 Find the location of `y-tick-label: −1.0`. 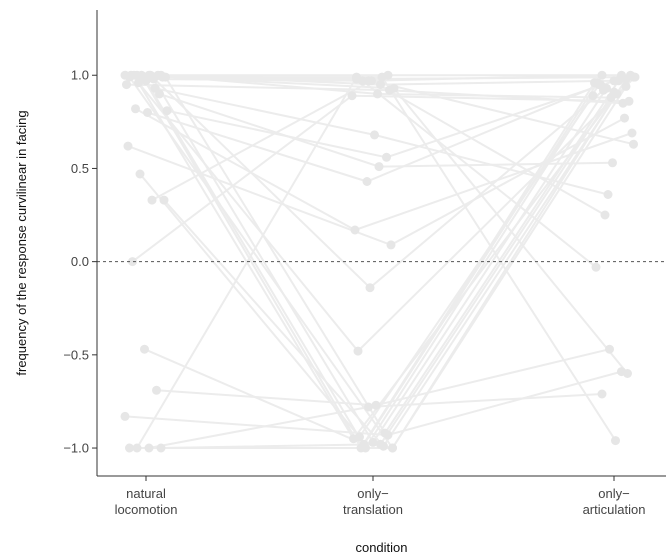

y-tick-label: −1.0 is located at coordinates (76, 448).